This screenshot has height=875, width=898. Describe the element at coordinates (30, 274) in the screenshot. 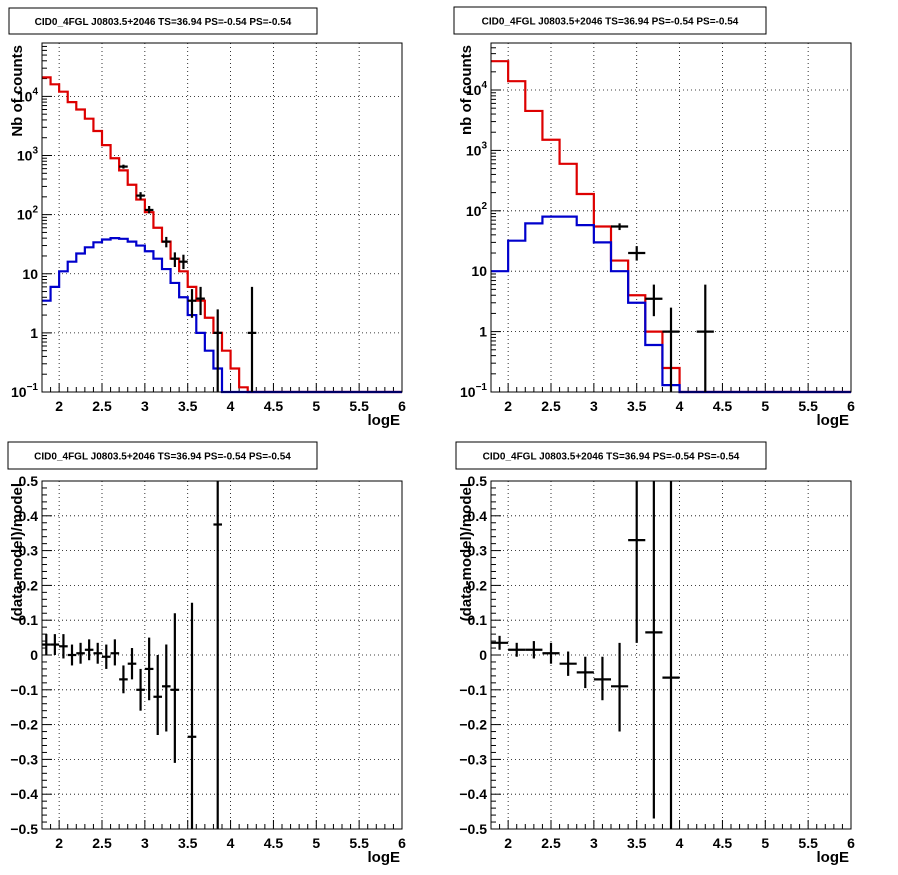

I see `tick-label: 10` at that location.